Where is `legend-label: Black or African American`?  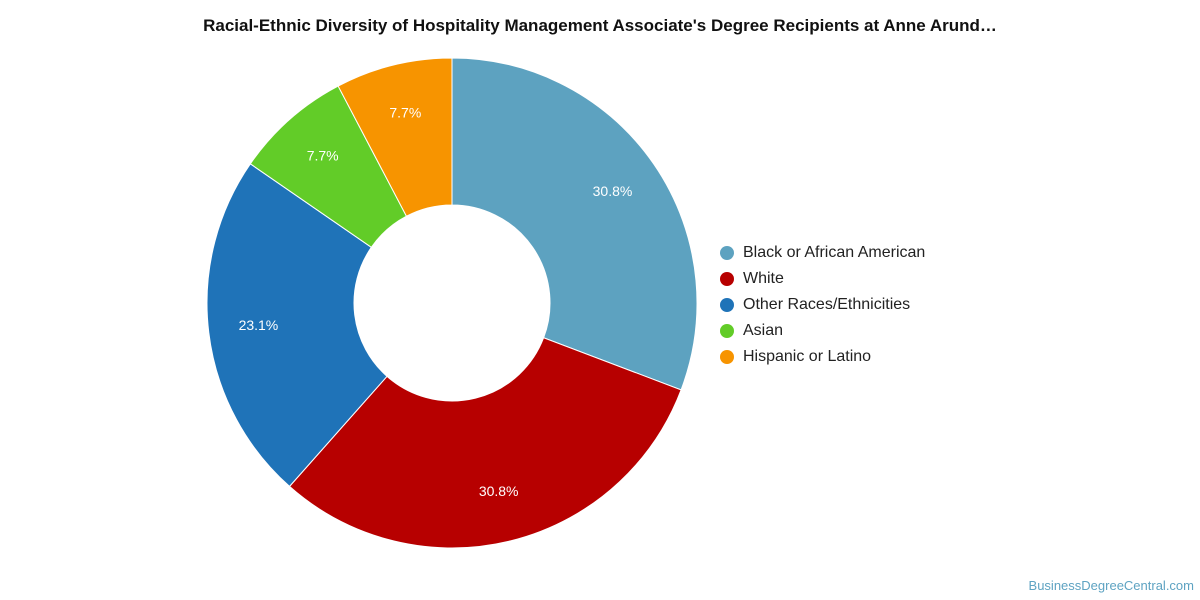
legend-label: Black or African American is located at coordinates (834, 252).